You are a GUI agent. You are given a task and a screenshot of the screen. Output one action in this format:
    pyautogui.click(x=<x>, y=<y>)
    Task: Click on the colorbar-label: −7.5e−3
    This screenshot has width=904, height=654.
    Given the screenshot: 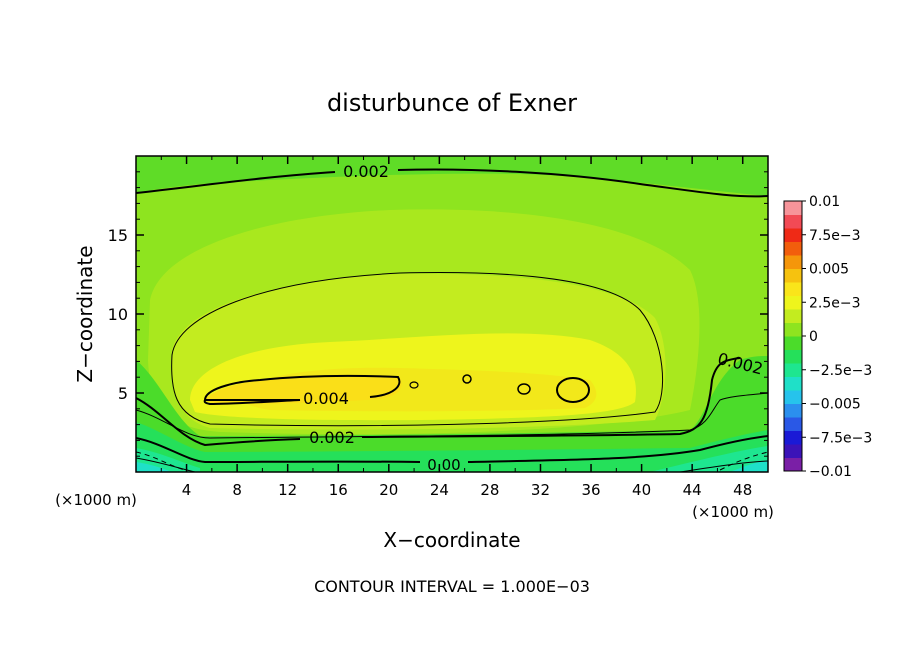 What is the action you would take?
    pyautogui.click(x=840, y=438)
    